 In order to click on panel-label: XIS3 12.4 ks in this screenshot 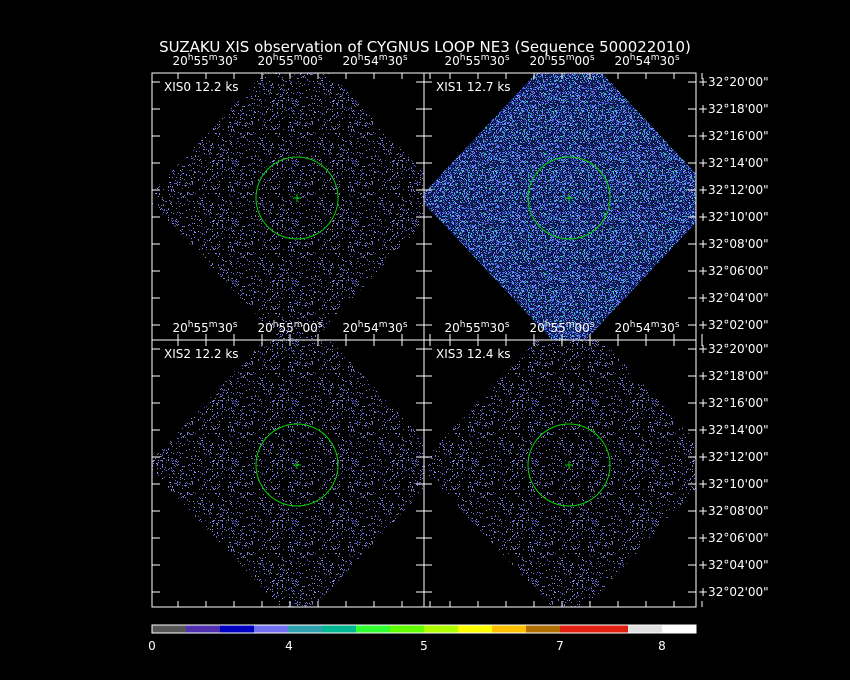, I will do `click(473, 354)`.